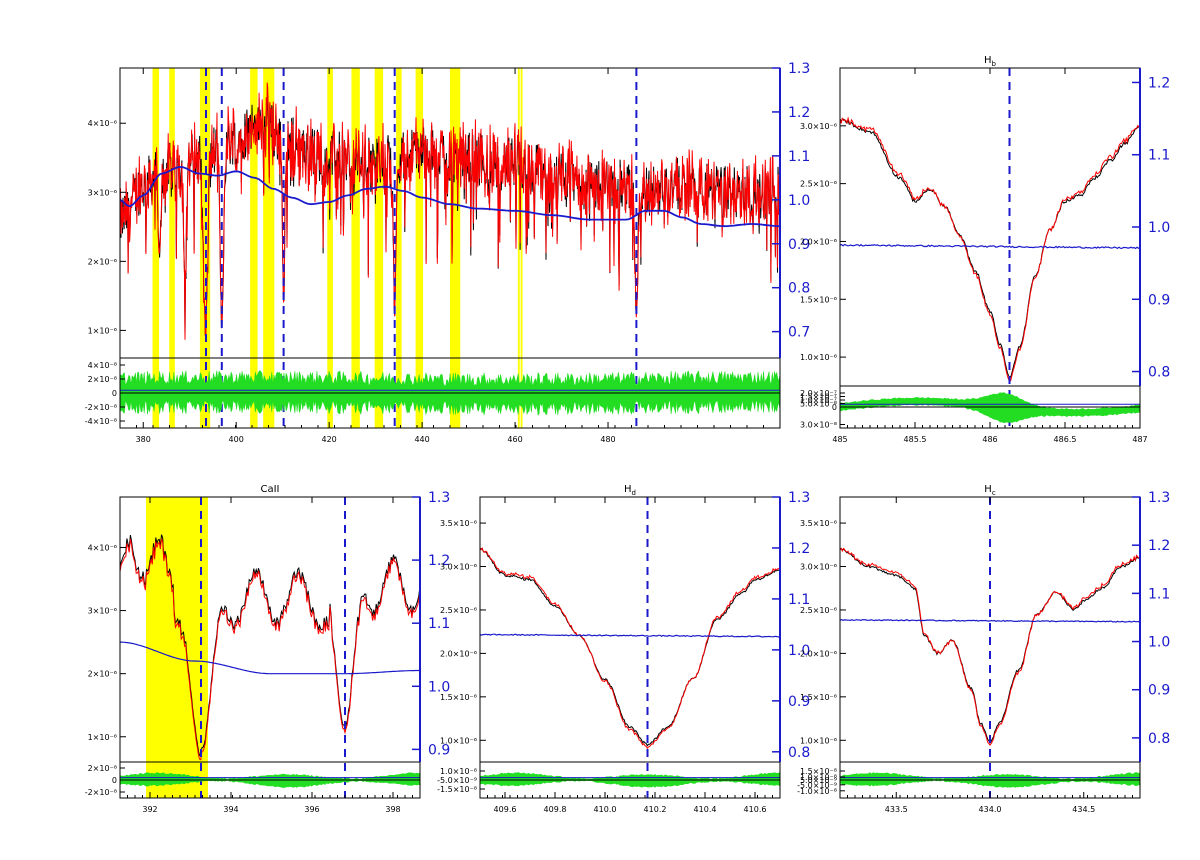  Describe the element at coordinates (818, 397) in the screenshot. I see `residual-y-tick-label: 1.5×10⁻⁷` at that location.